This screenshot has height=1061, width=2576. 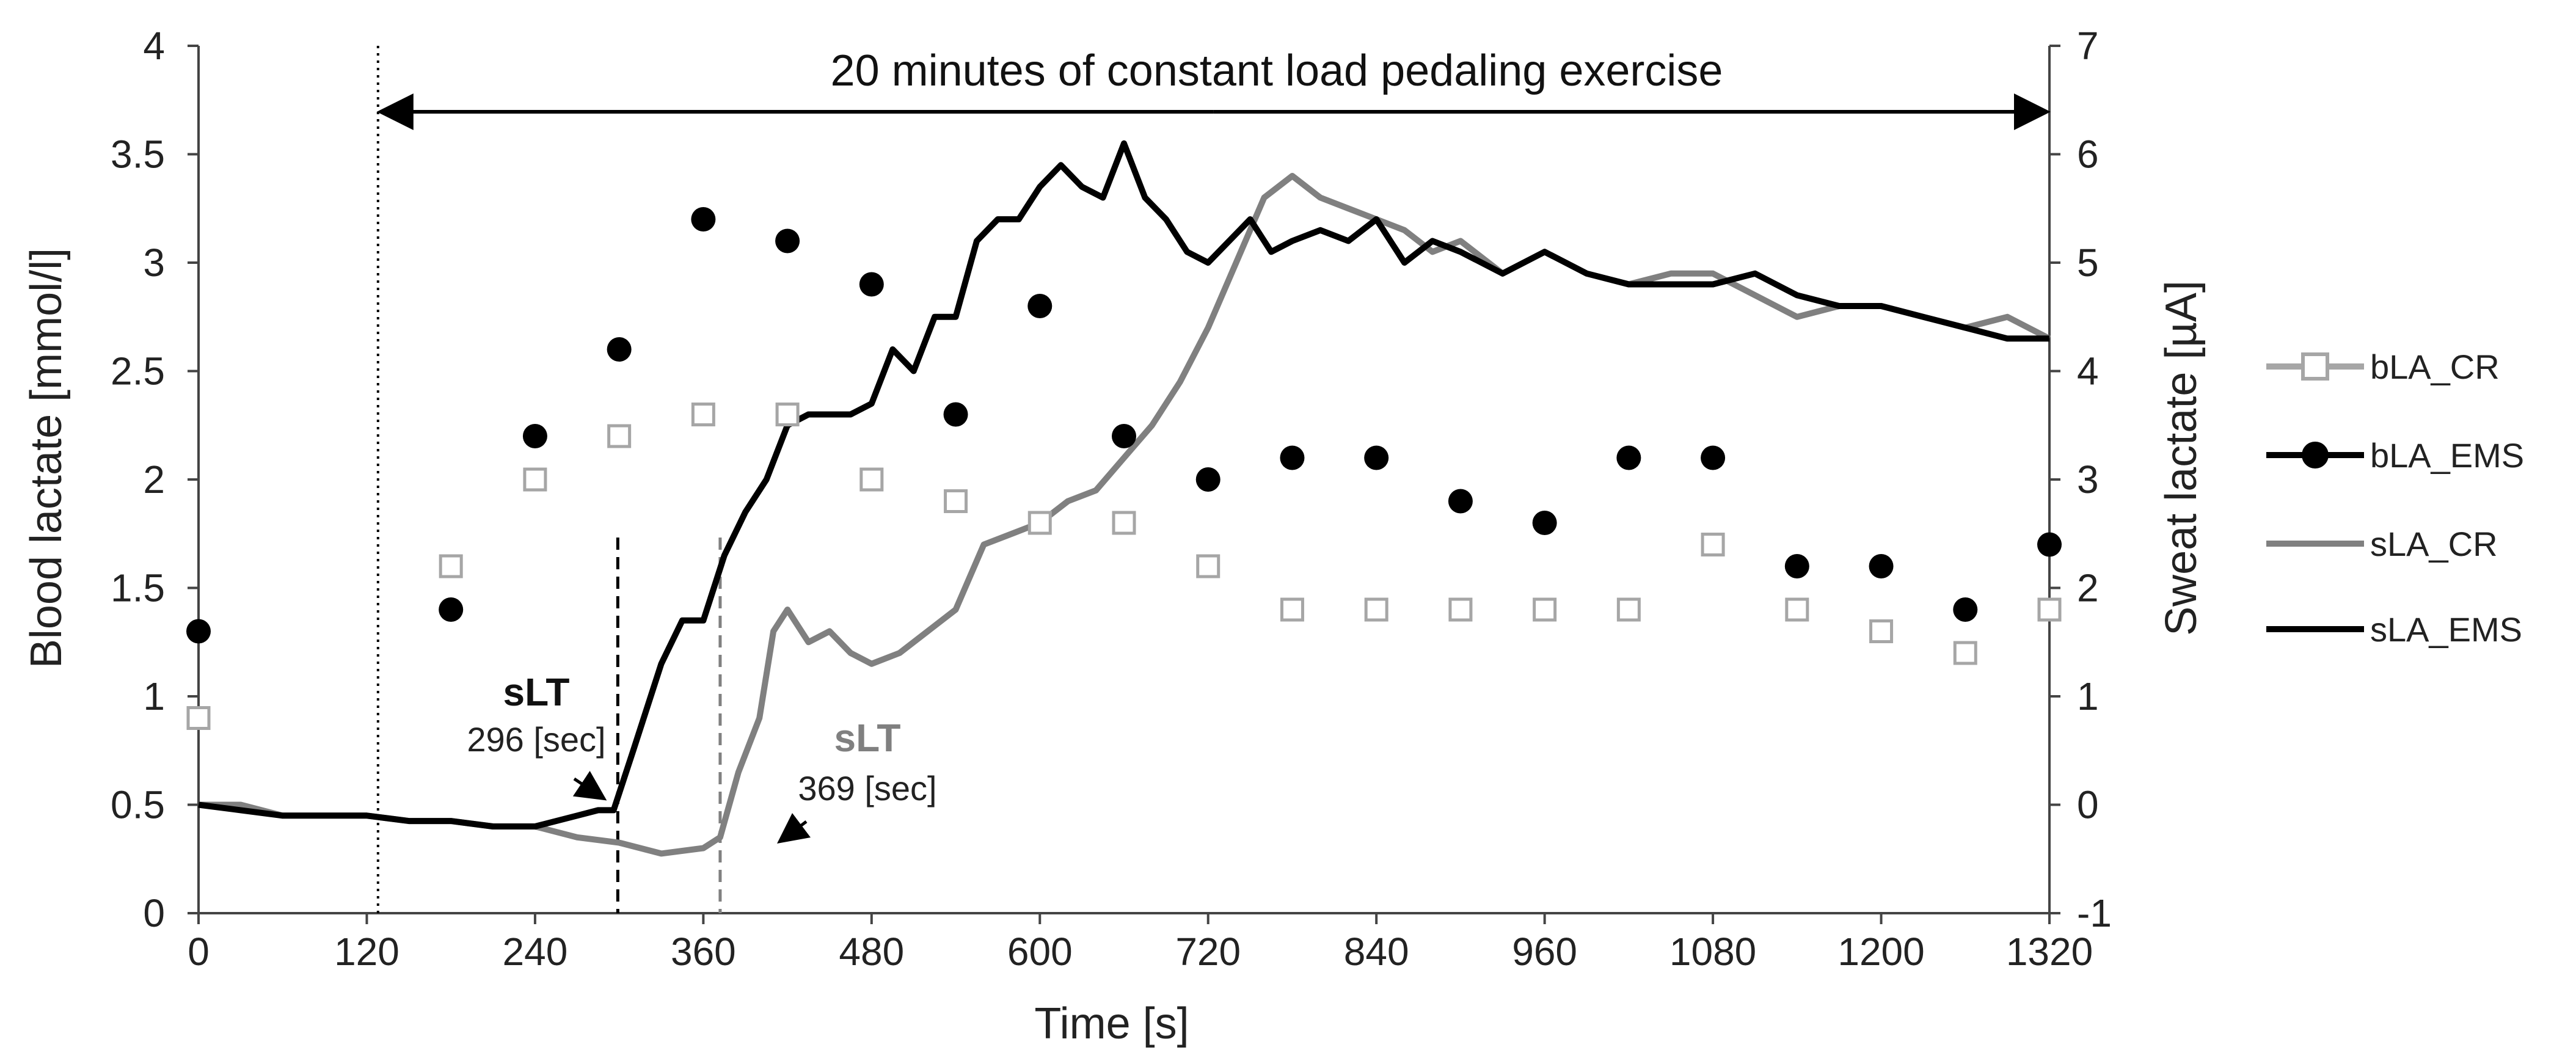 I want to click on y2-tick-label: 0, so click(x=2088, y=805).